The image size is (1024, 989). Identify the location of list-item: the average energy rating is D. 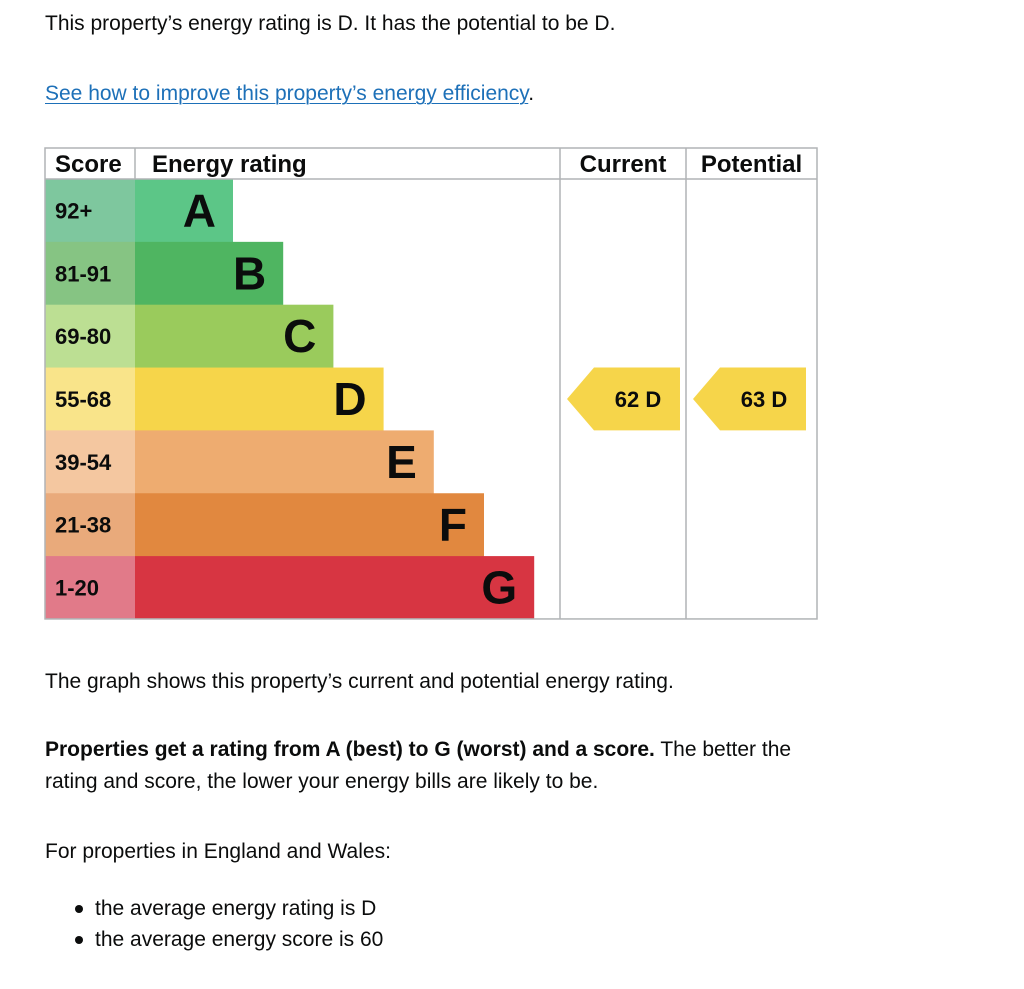
(214, 908).